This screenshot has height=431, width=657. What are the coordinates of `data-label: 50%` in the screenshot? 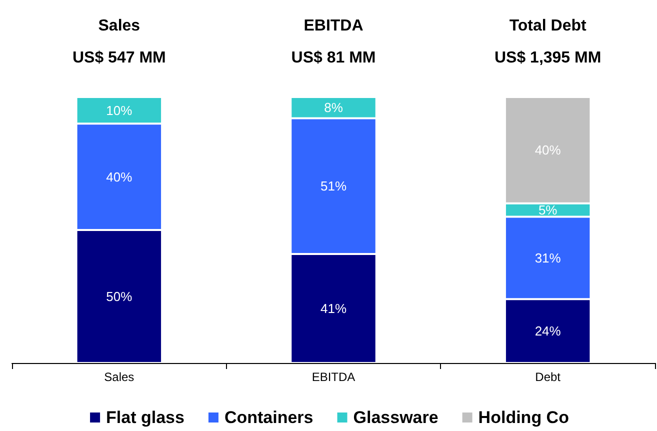 It's located at (119, 296).